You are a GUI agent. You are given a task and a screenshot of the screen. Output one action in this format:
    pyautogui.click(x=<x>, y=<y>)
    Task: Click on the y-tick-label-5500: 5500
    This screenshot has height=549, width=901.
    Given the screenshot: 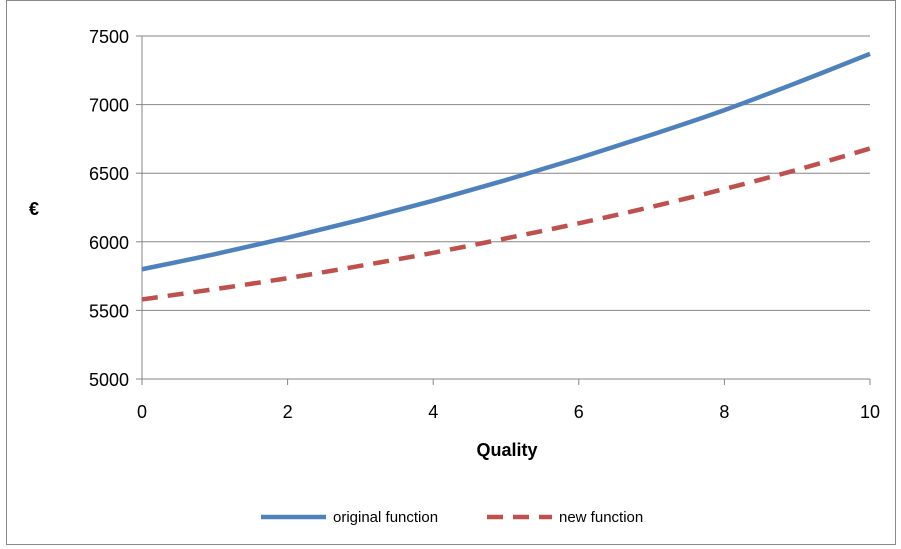 What is the action you would take?
    pyautogui.click(x=109, y=311)
    